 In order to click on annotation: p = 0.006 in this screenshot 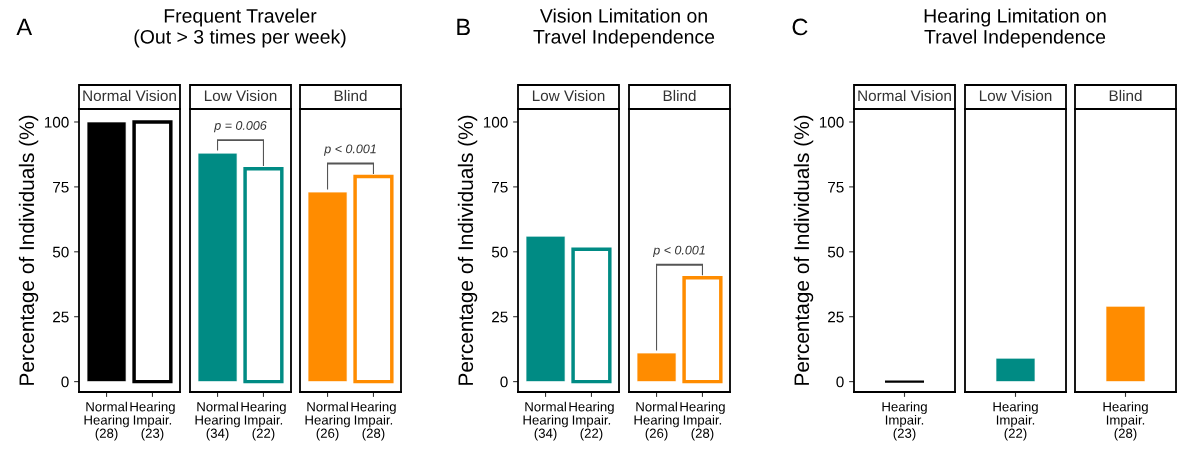, I will do `click(240, 127)`.